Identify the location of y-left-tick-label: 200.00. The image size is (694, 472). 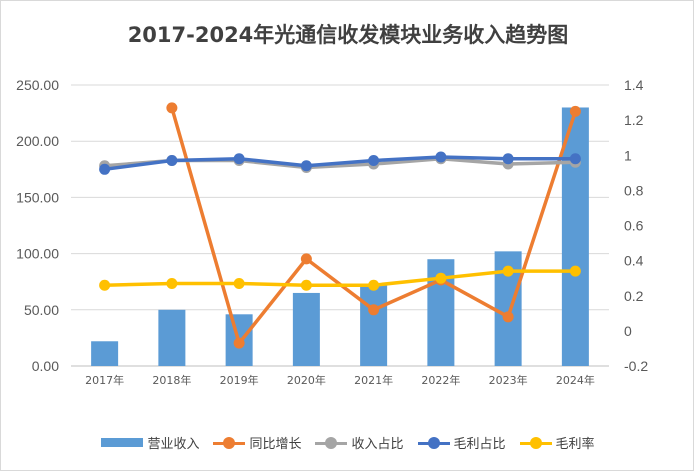
(37, 141).